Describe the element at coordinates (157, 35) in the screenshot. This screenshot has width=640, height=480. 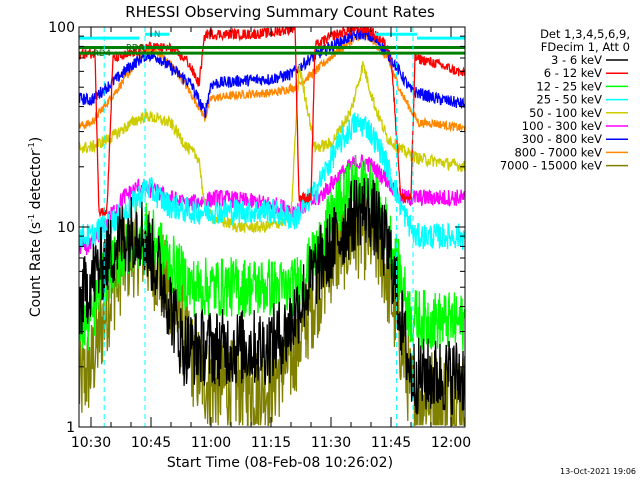
I see `flag-label-n: N` at that location.